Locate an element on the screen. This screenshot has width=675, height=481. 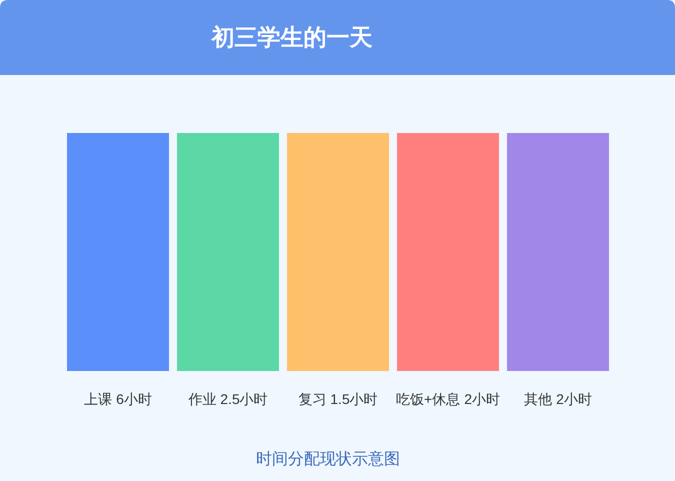
value-label: 1.5小时 is located at coordinates (354, 399).